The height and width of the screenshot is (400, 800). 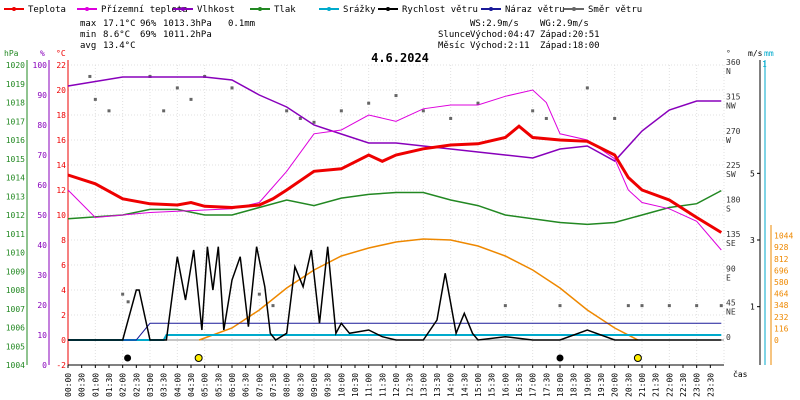 What do you see at coordinates (61, 53) in the screenshot?
I see `temperature-axis-title: °C` at bounding box center [61, 53].